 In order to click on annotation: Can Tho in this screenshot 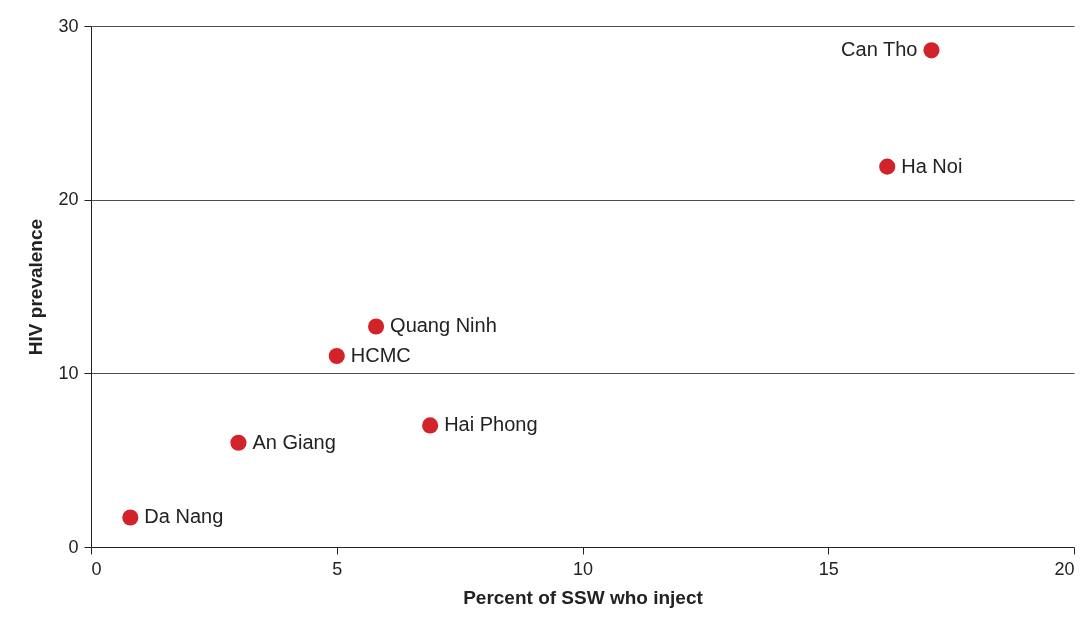, I will do `click(879, 49)`.